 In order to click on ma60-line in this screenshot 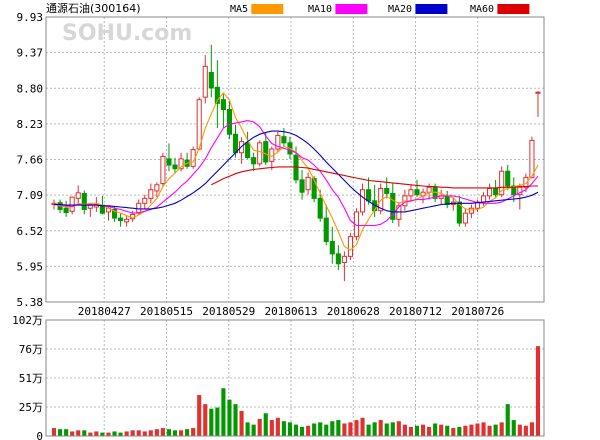, I will do `click(374, 177)`.